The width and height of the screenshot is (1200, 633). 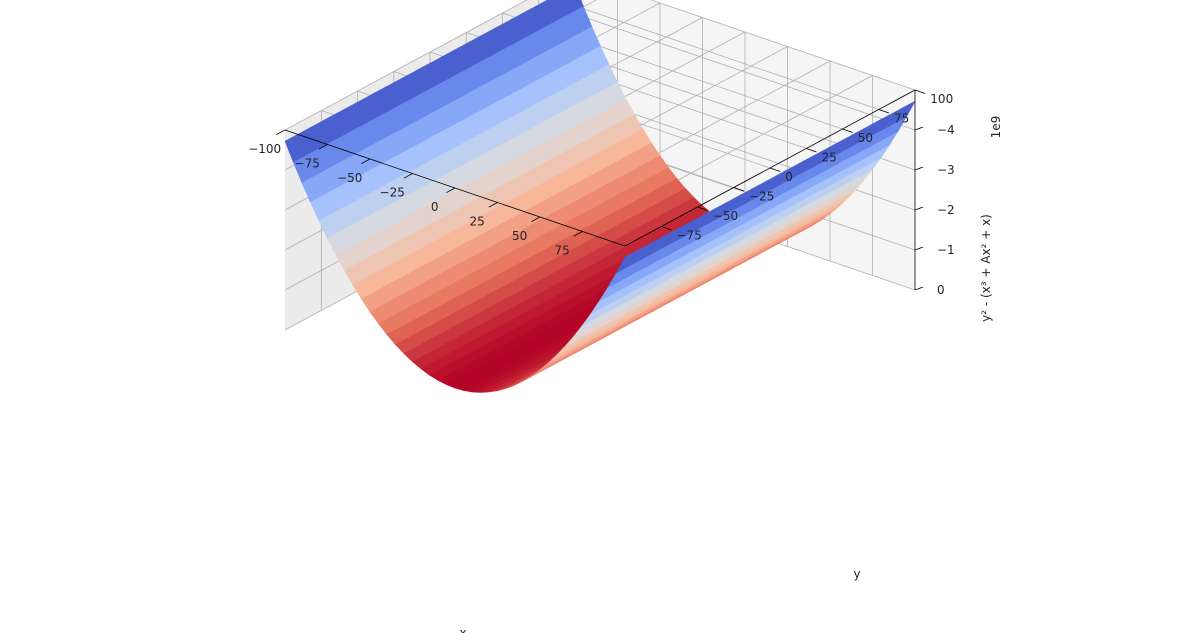 What do you see at coordinates (996, 127) in the screenshot?
I see `z-offset-text: 1e9` at bounding box center [996, 127].